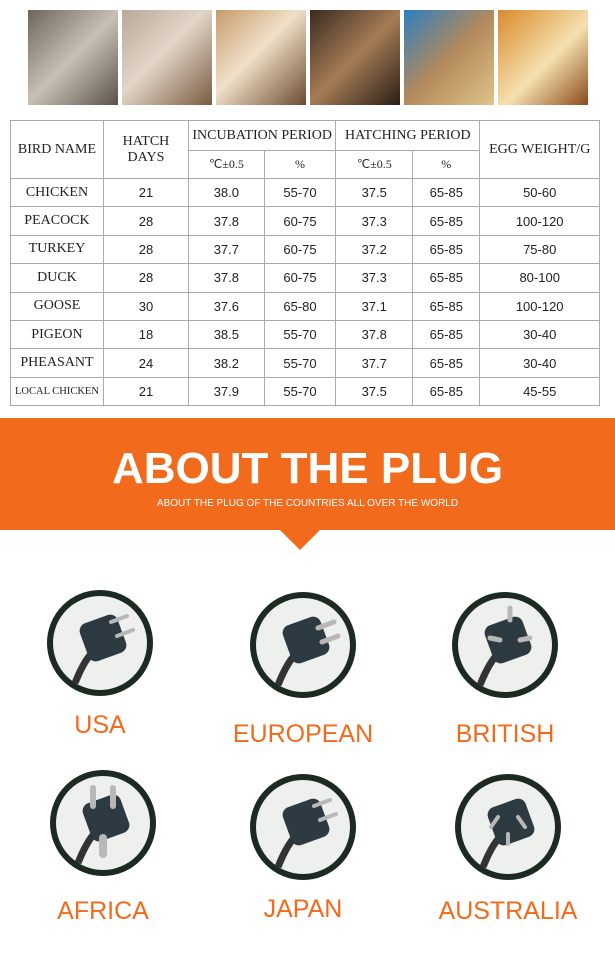 The image size is (615, 960). I want to click on plug-item: USA, so click(100, 678).